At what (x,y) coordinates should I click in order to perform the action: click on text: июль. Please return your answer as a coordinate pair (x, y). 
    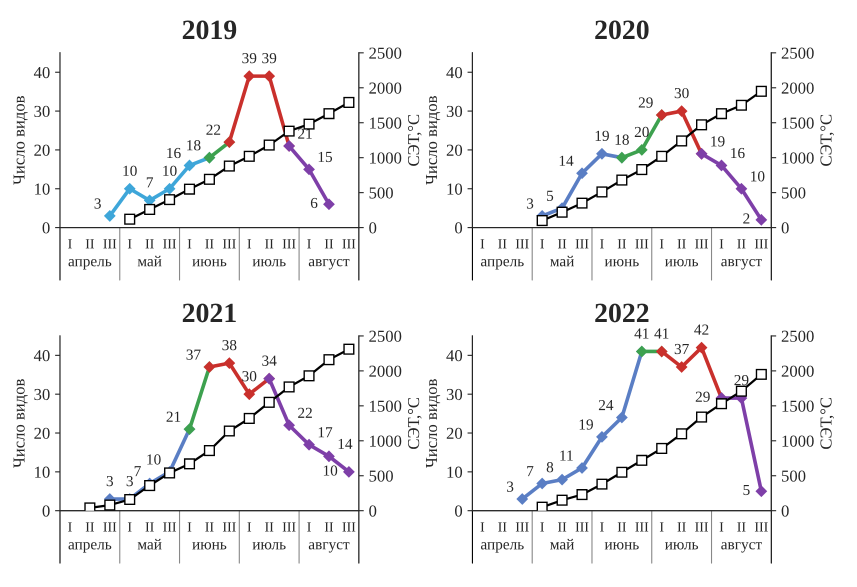
    Looking at the image, I should click on (269, 262).